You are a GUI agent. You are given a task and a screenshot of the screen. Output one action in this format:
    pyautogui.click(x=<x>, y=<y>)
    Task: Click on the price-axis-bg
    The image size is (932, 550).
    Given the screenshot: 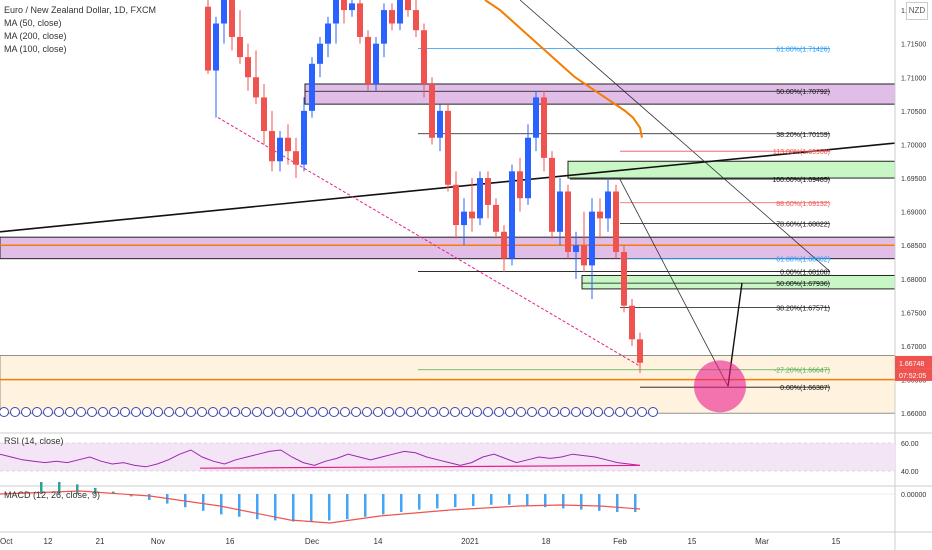 What is the action you would take?
    pyautogui.click(x=913, y=275)
    